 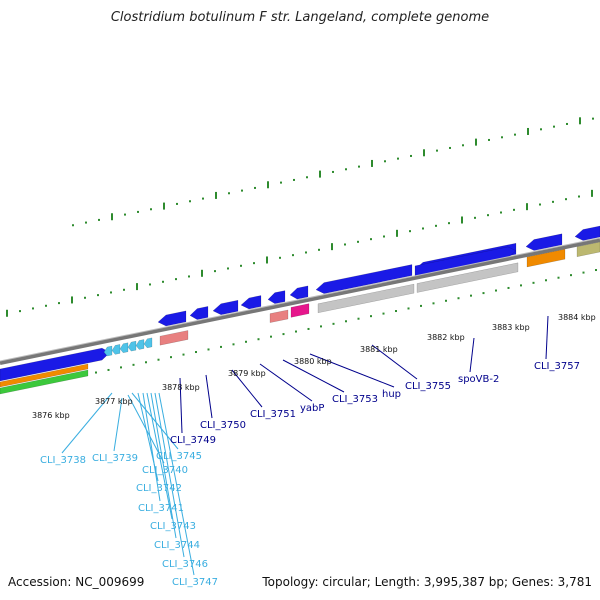 What do you see at coordinates (148, 343) in the screenshot?
I see `small-cds-arrow` at bounding box center [148, 343].